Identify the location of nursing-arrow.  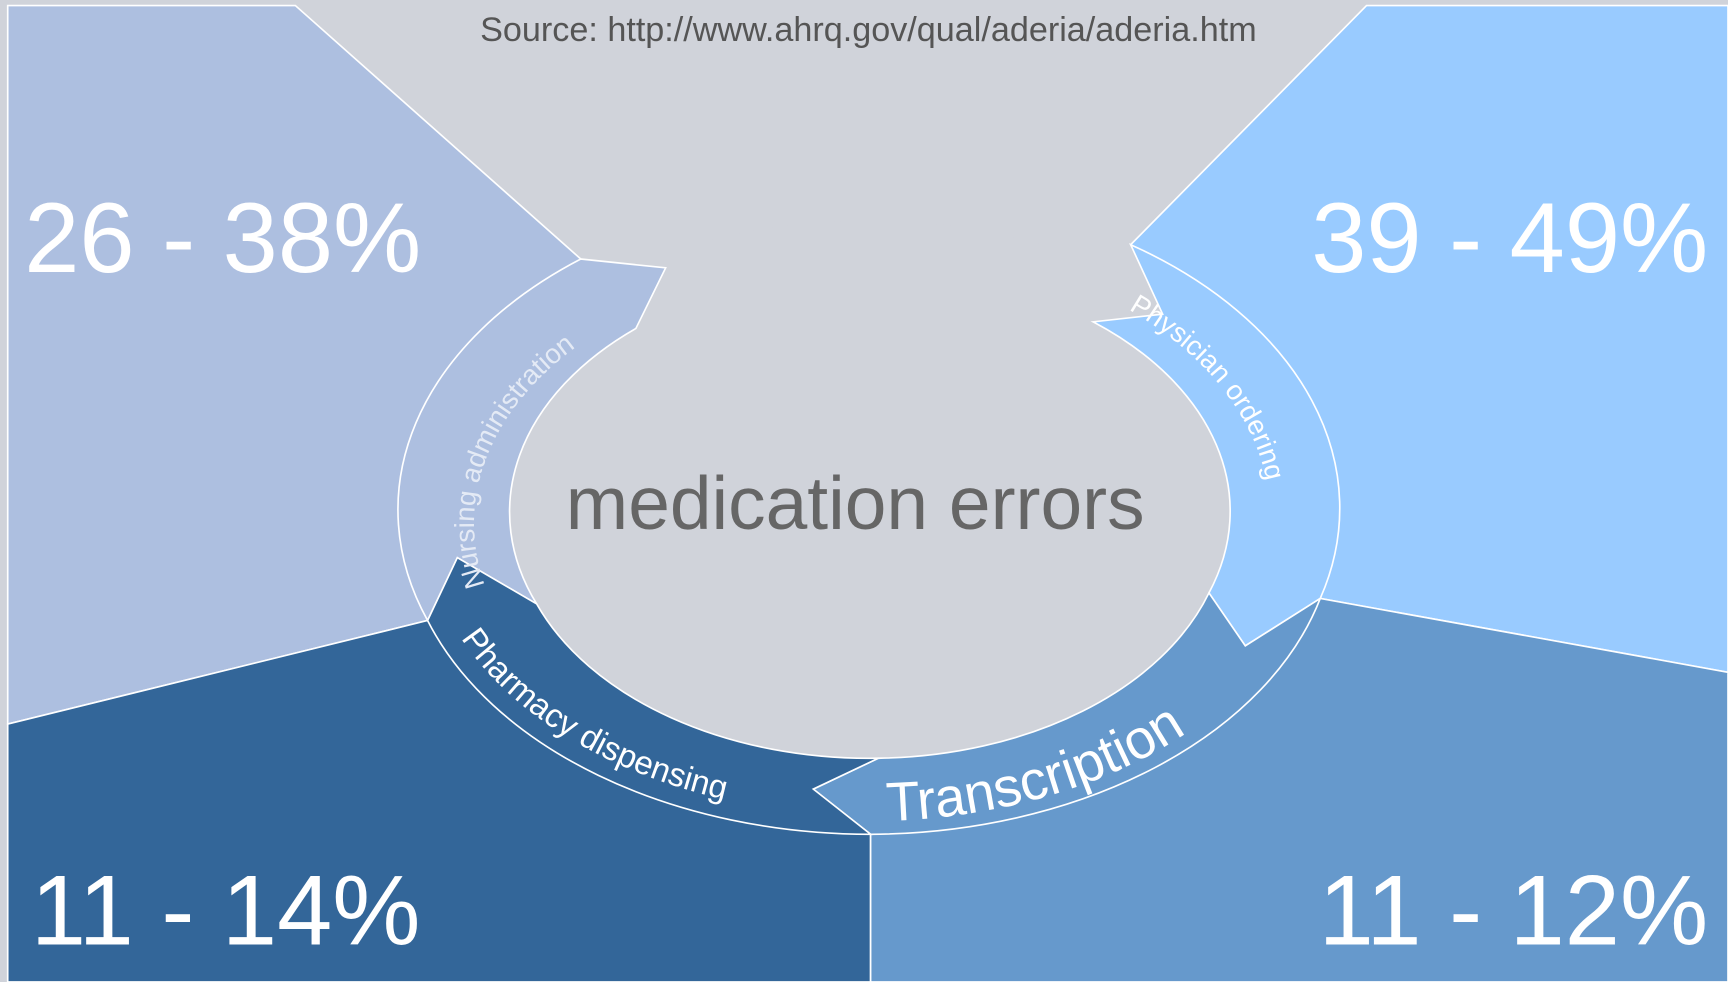
(532, 440).